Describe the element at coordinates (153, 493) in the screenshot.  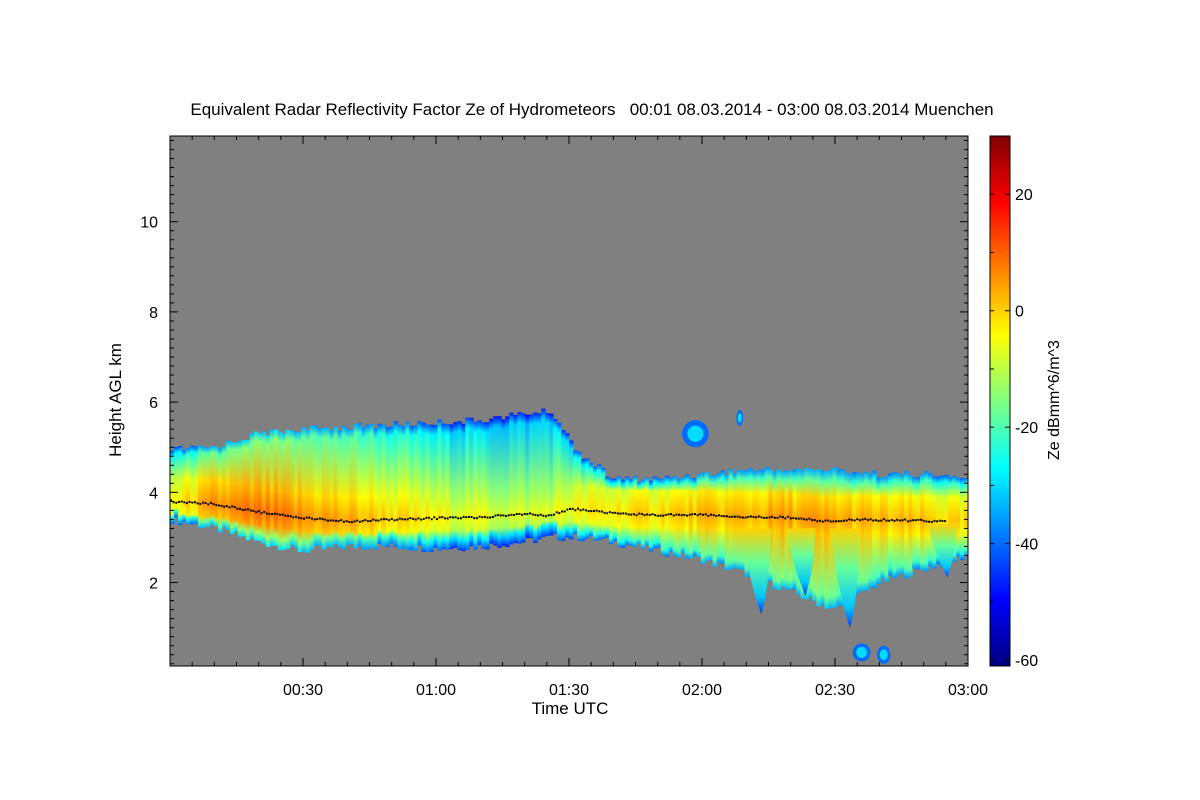
I see `y-tick-label: 4` at that location.